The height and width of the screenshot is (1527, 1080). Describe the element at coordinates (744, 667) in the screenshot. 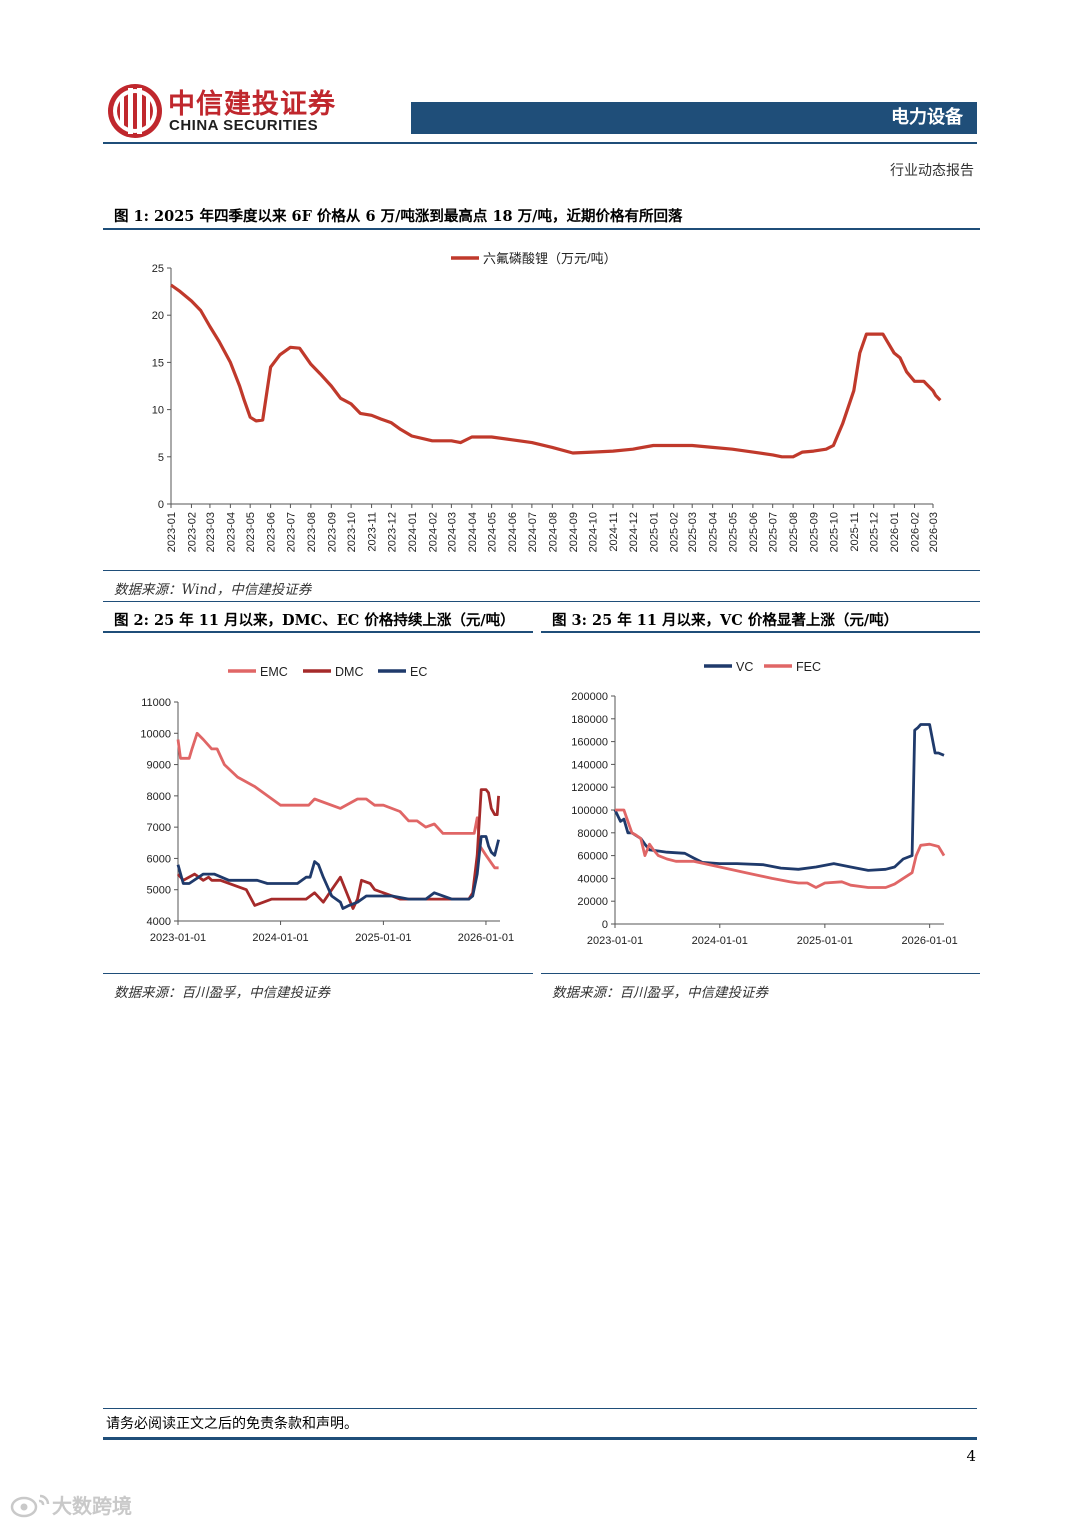

I see `legend-label: VC` at that location.